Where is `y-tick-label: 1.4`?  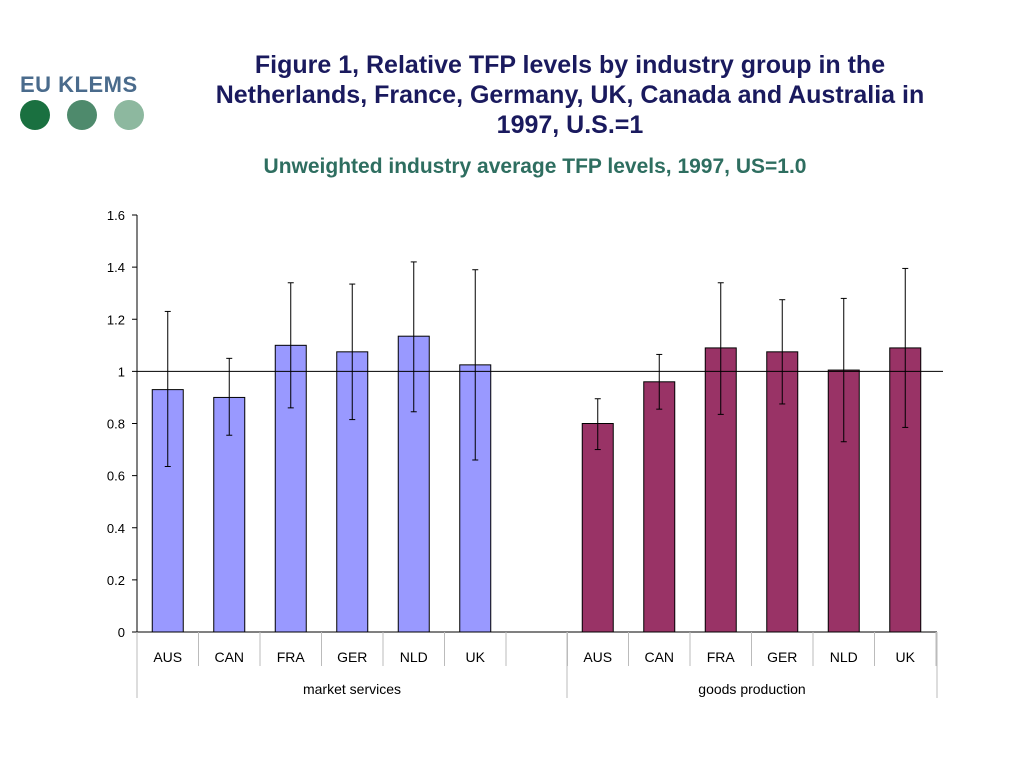 y-tick-label: 1.4 is located at coordinates (116, 267).